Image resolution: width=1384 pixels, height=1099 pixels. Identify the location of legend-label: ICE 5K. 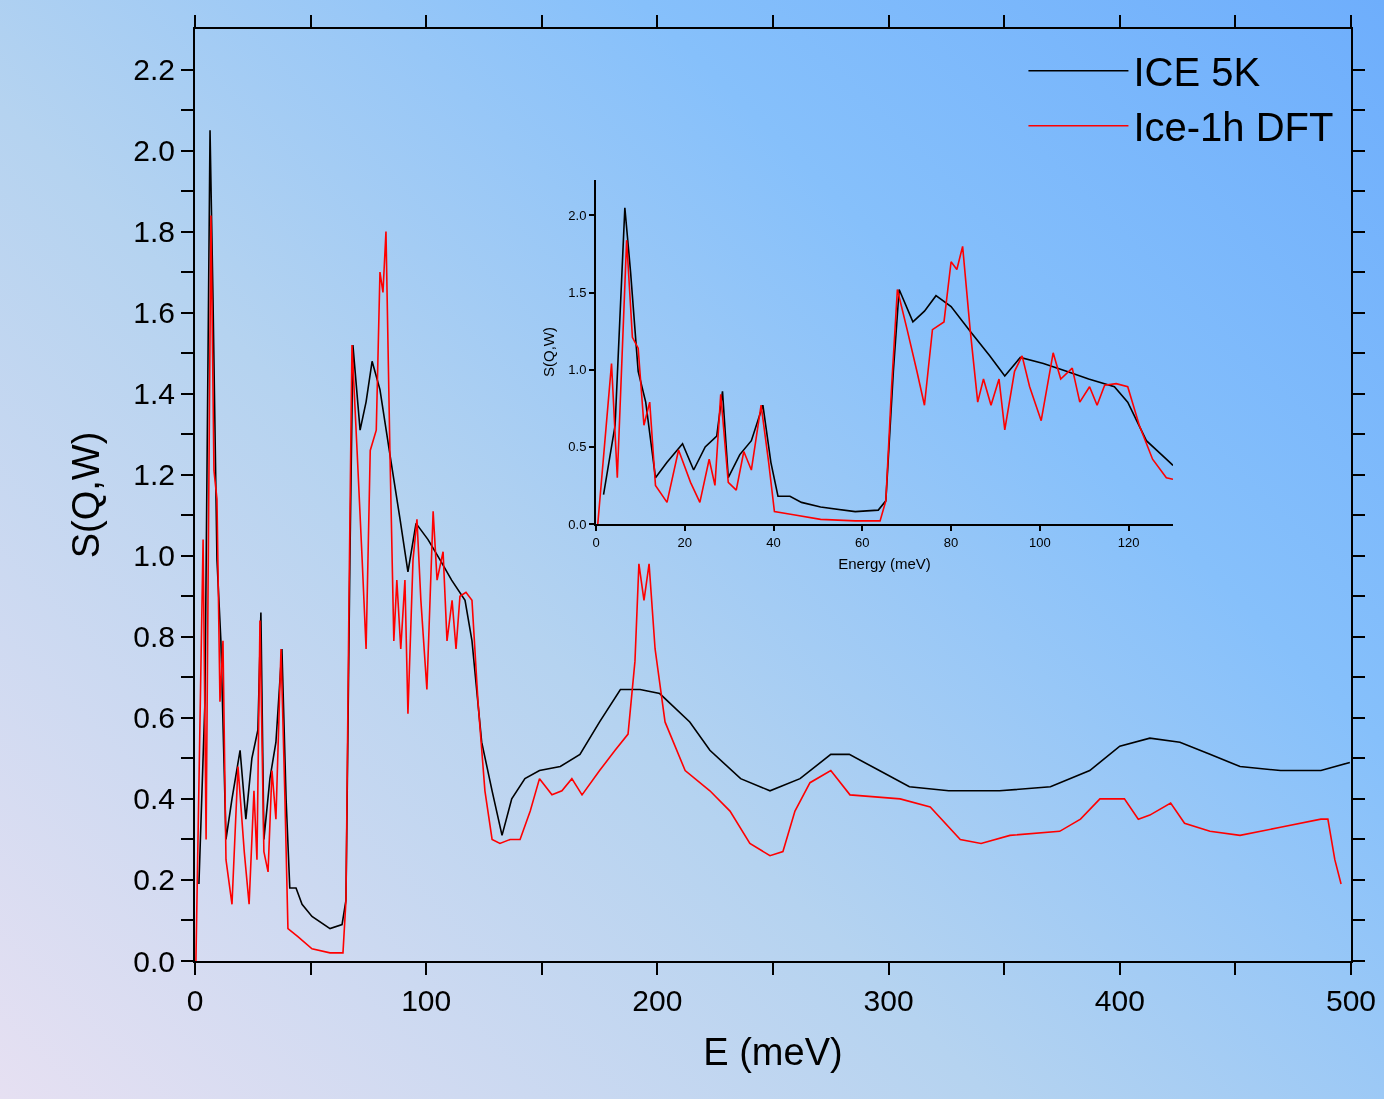
(1197, 72).